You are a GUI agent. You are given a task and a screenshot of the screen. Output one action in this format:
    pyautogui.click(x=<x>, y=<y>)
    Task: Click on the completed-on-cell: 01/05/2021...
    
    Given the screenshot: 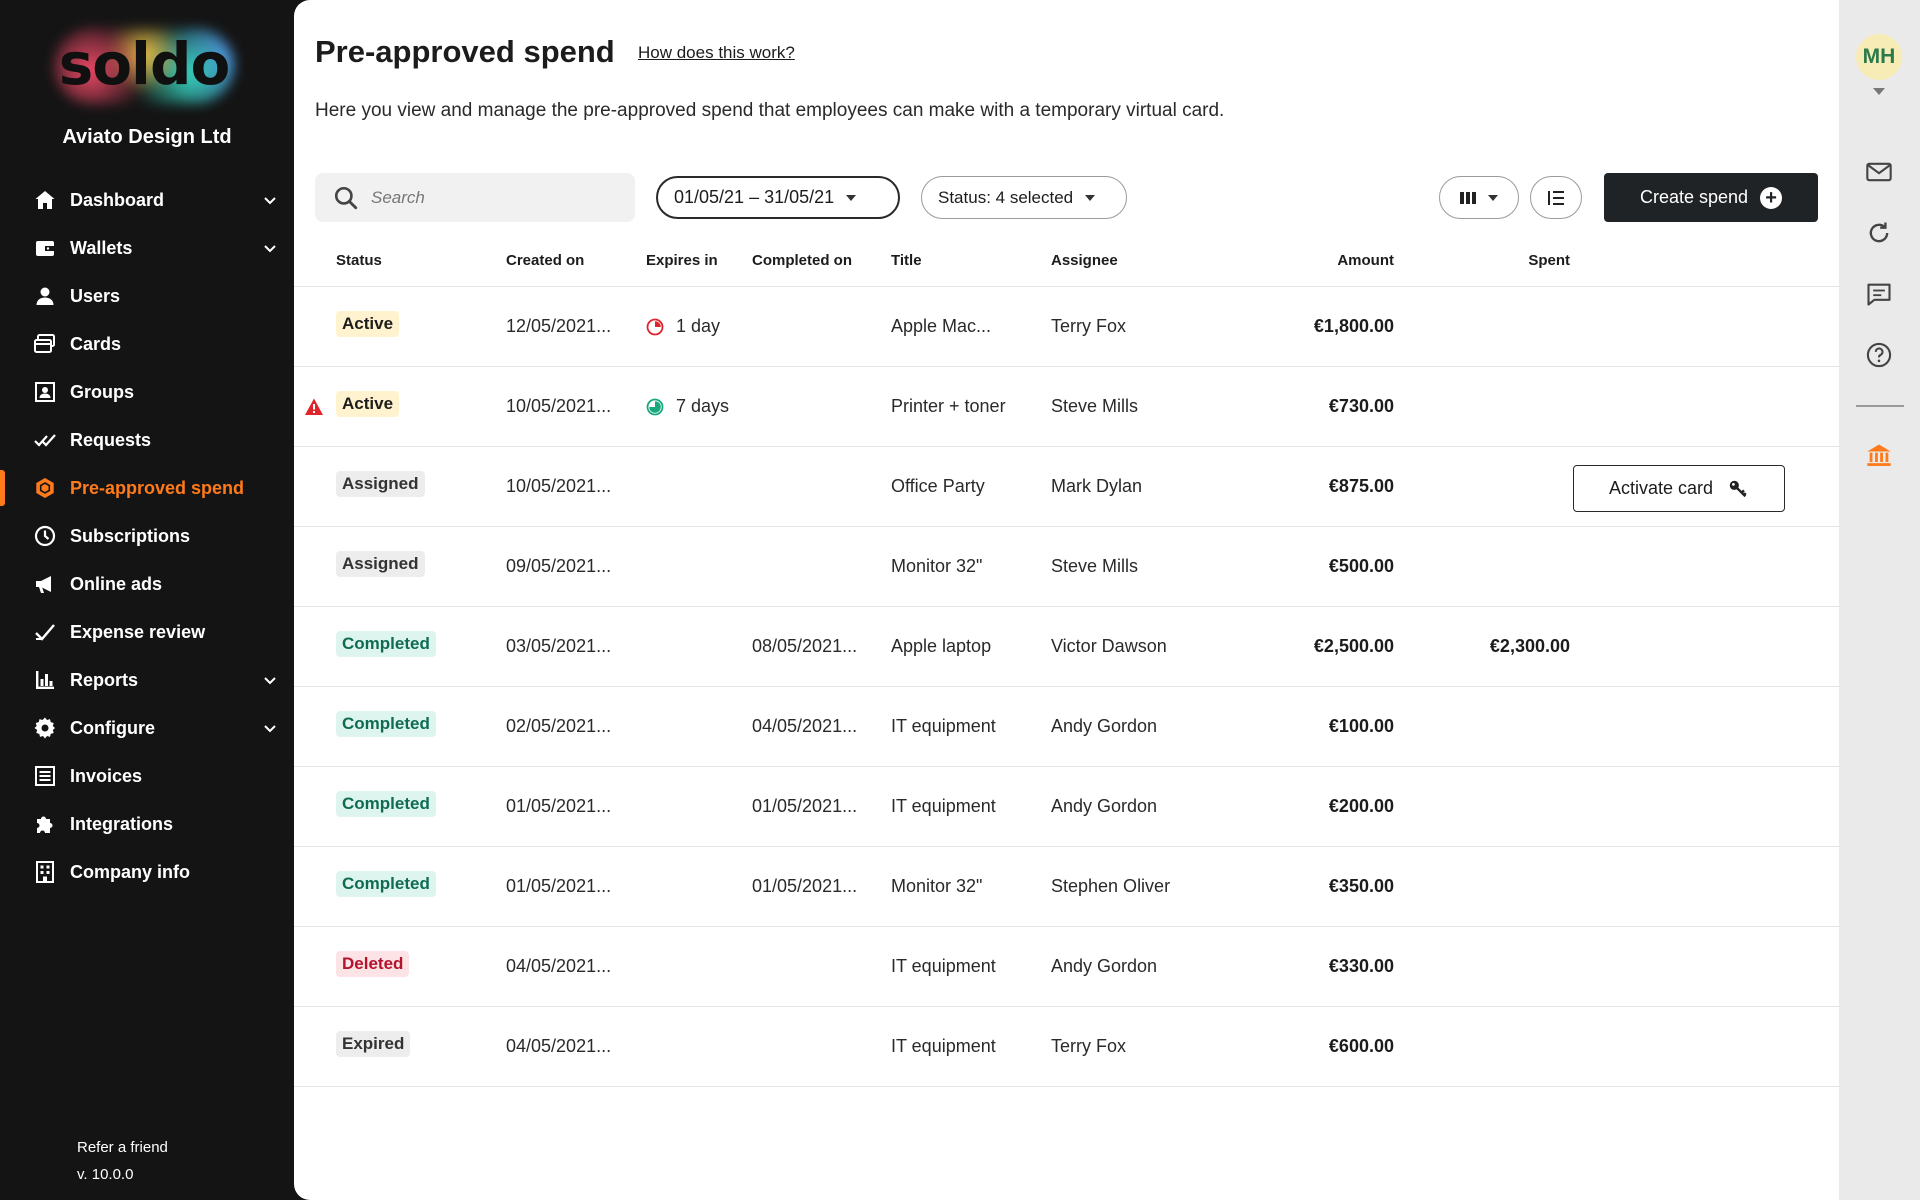 What is the action you would take?
    pyautogui.click(x=805, y=886)
    